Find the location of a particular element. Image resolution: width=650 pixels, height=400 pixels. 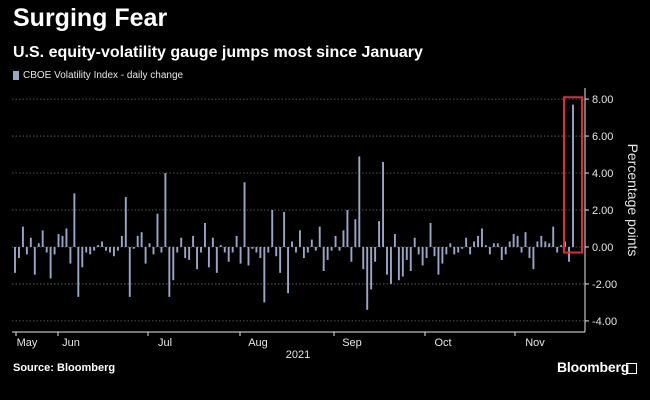

y-tick-label: -4.00 is located at coordinates (604, 322).